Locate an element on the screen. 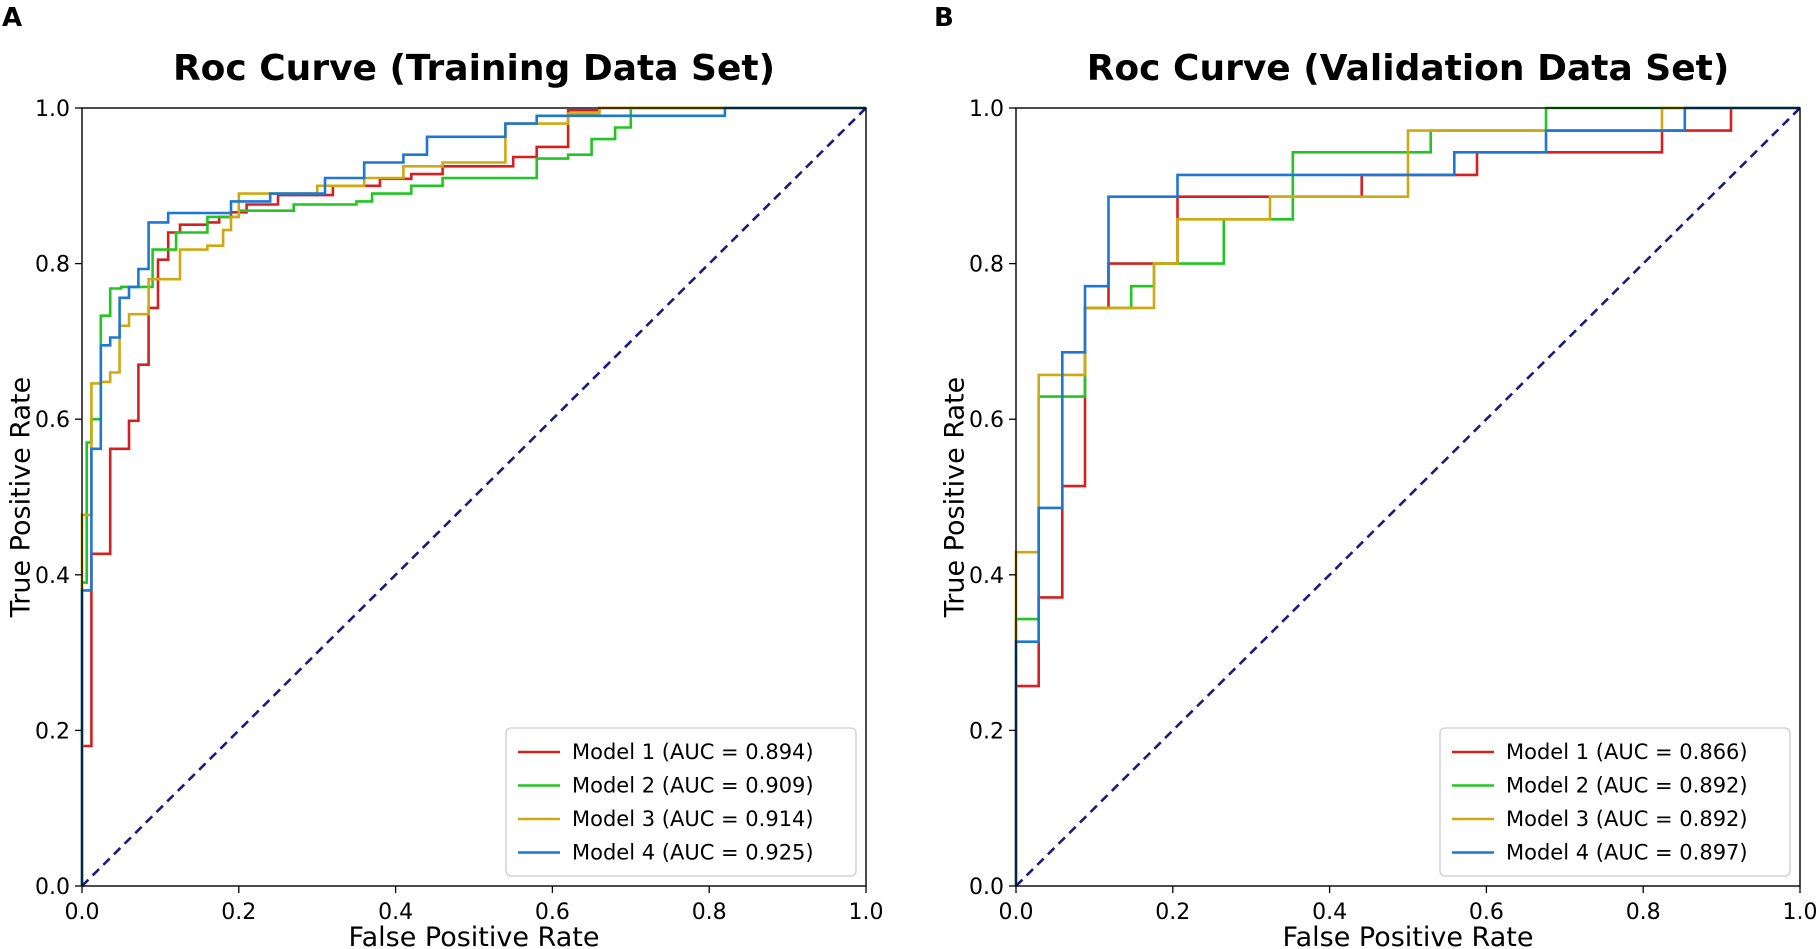 This screenshot has width=1820, height=949. chart-title: Roc Curve (Training Data Set) is located at coordinates (474, 68).